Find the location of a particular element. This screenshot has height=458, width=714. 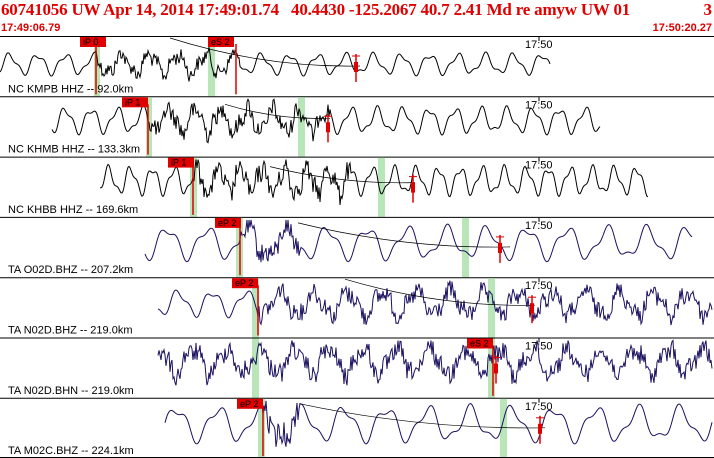

station-label: NC KHBB HHZ -- 169.6km is located at coordinates (73, 210).